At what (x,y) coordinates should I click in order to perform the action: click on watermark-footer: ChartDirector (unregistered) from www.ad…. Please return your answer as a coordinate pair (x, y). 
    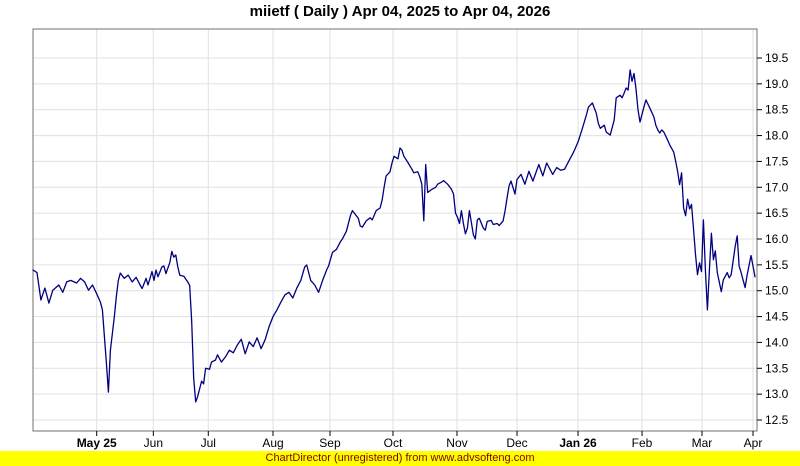
    Looking at the image, I should click on (400, 458).